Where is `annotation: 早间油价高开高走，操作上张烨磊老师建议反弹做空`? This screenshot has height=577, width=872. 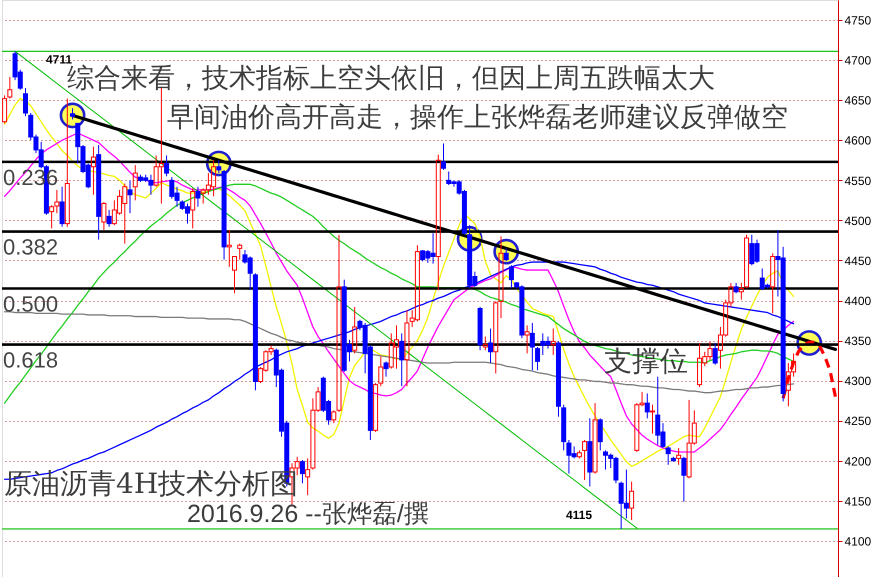 annotation: 早间油价高开高走，操作上张烨磊老师建议反弹做空 is located at coordinates (477, 117).